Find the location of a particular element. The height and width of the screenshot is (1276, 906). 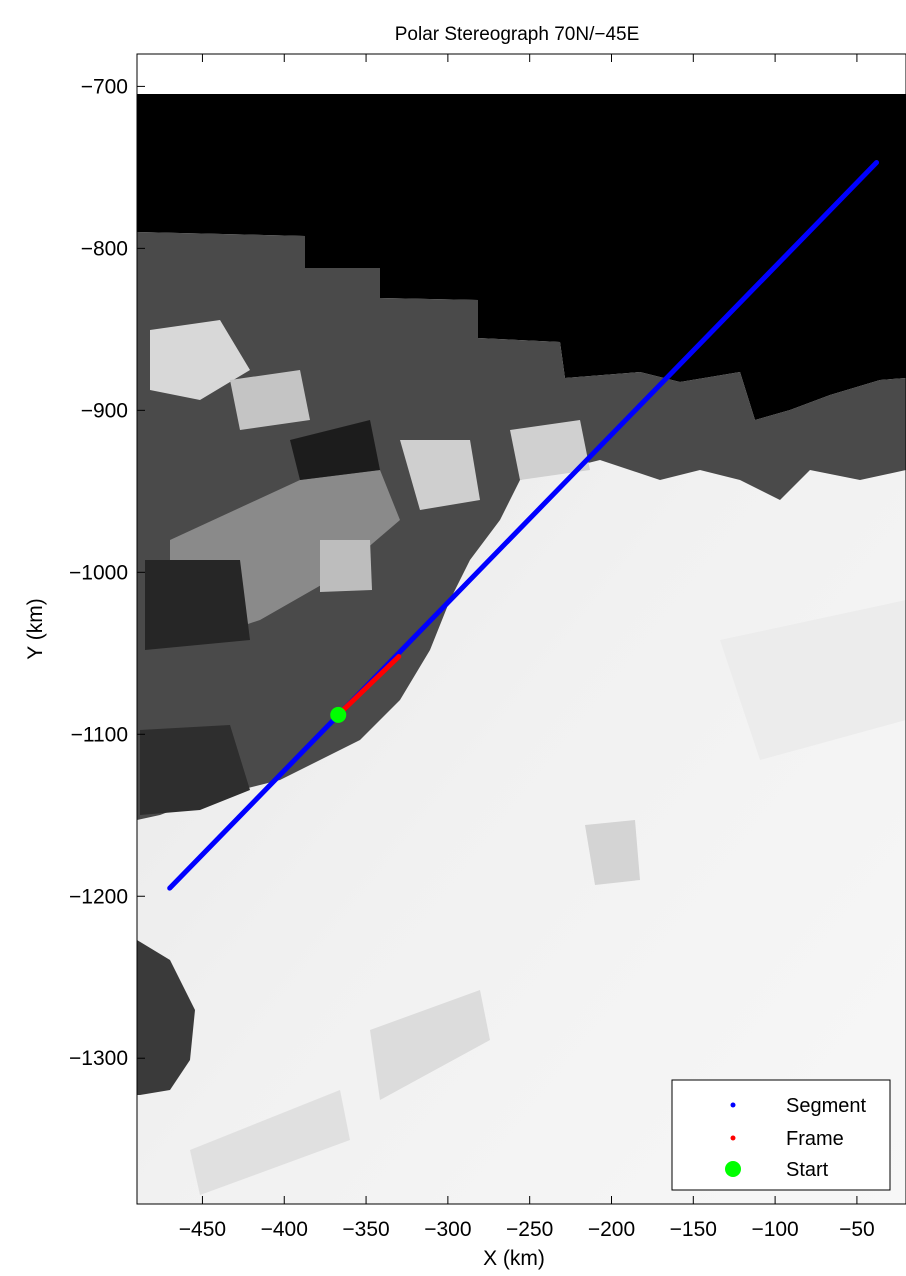

y-tick-label: −900 is located at coordinates (104, 410).